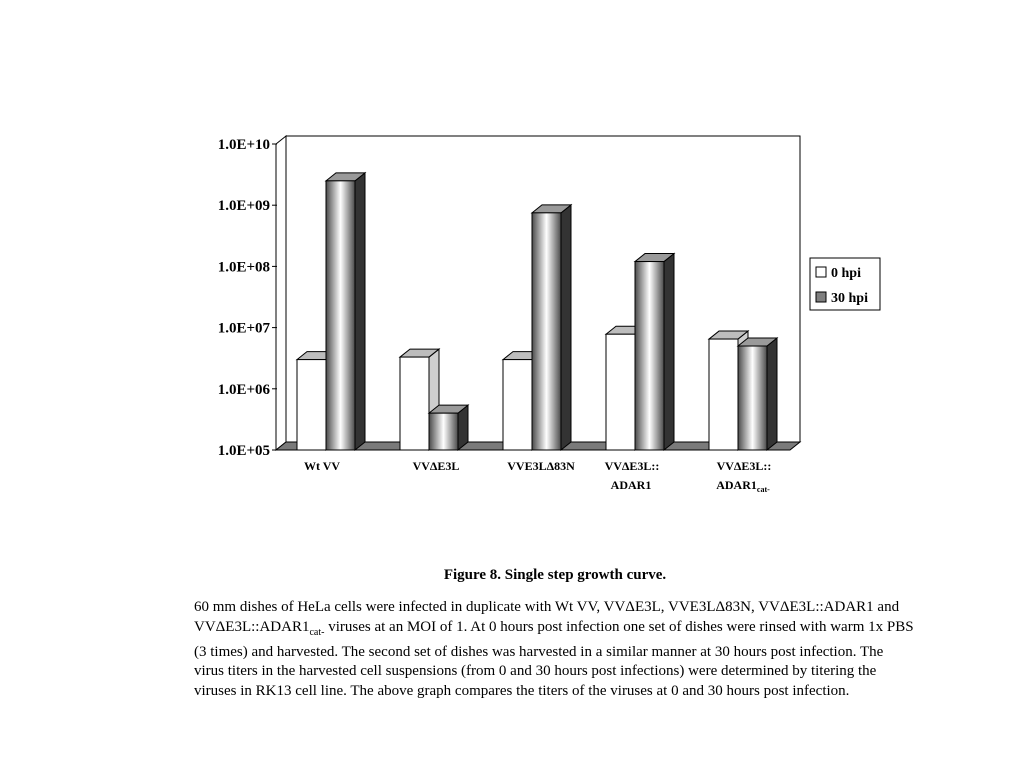 Image resolution: width=1024 pixels, height=768 pixels. Describe the element at coordinates (322, 466) in the screenshot. I see `x-category-label: Wt VV` at that location.